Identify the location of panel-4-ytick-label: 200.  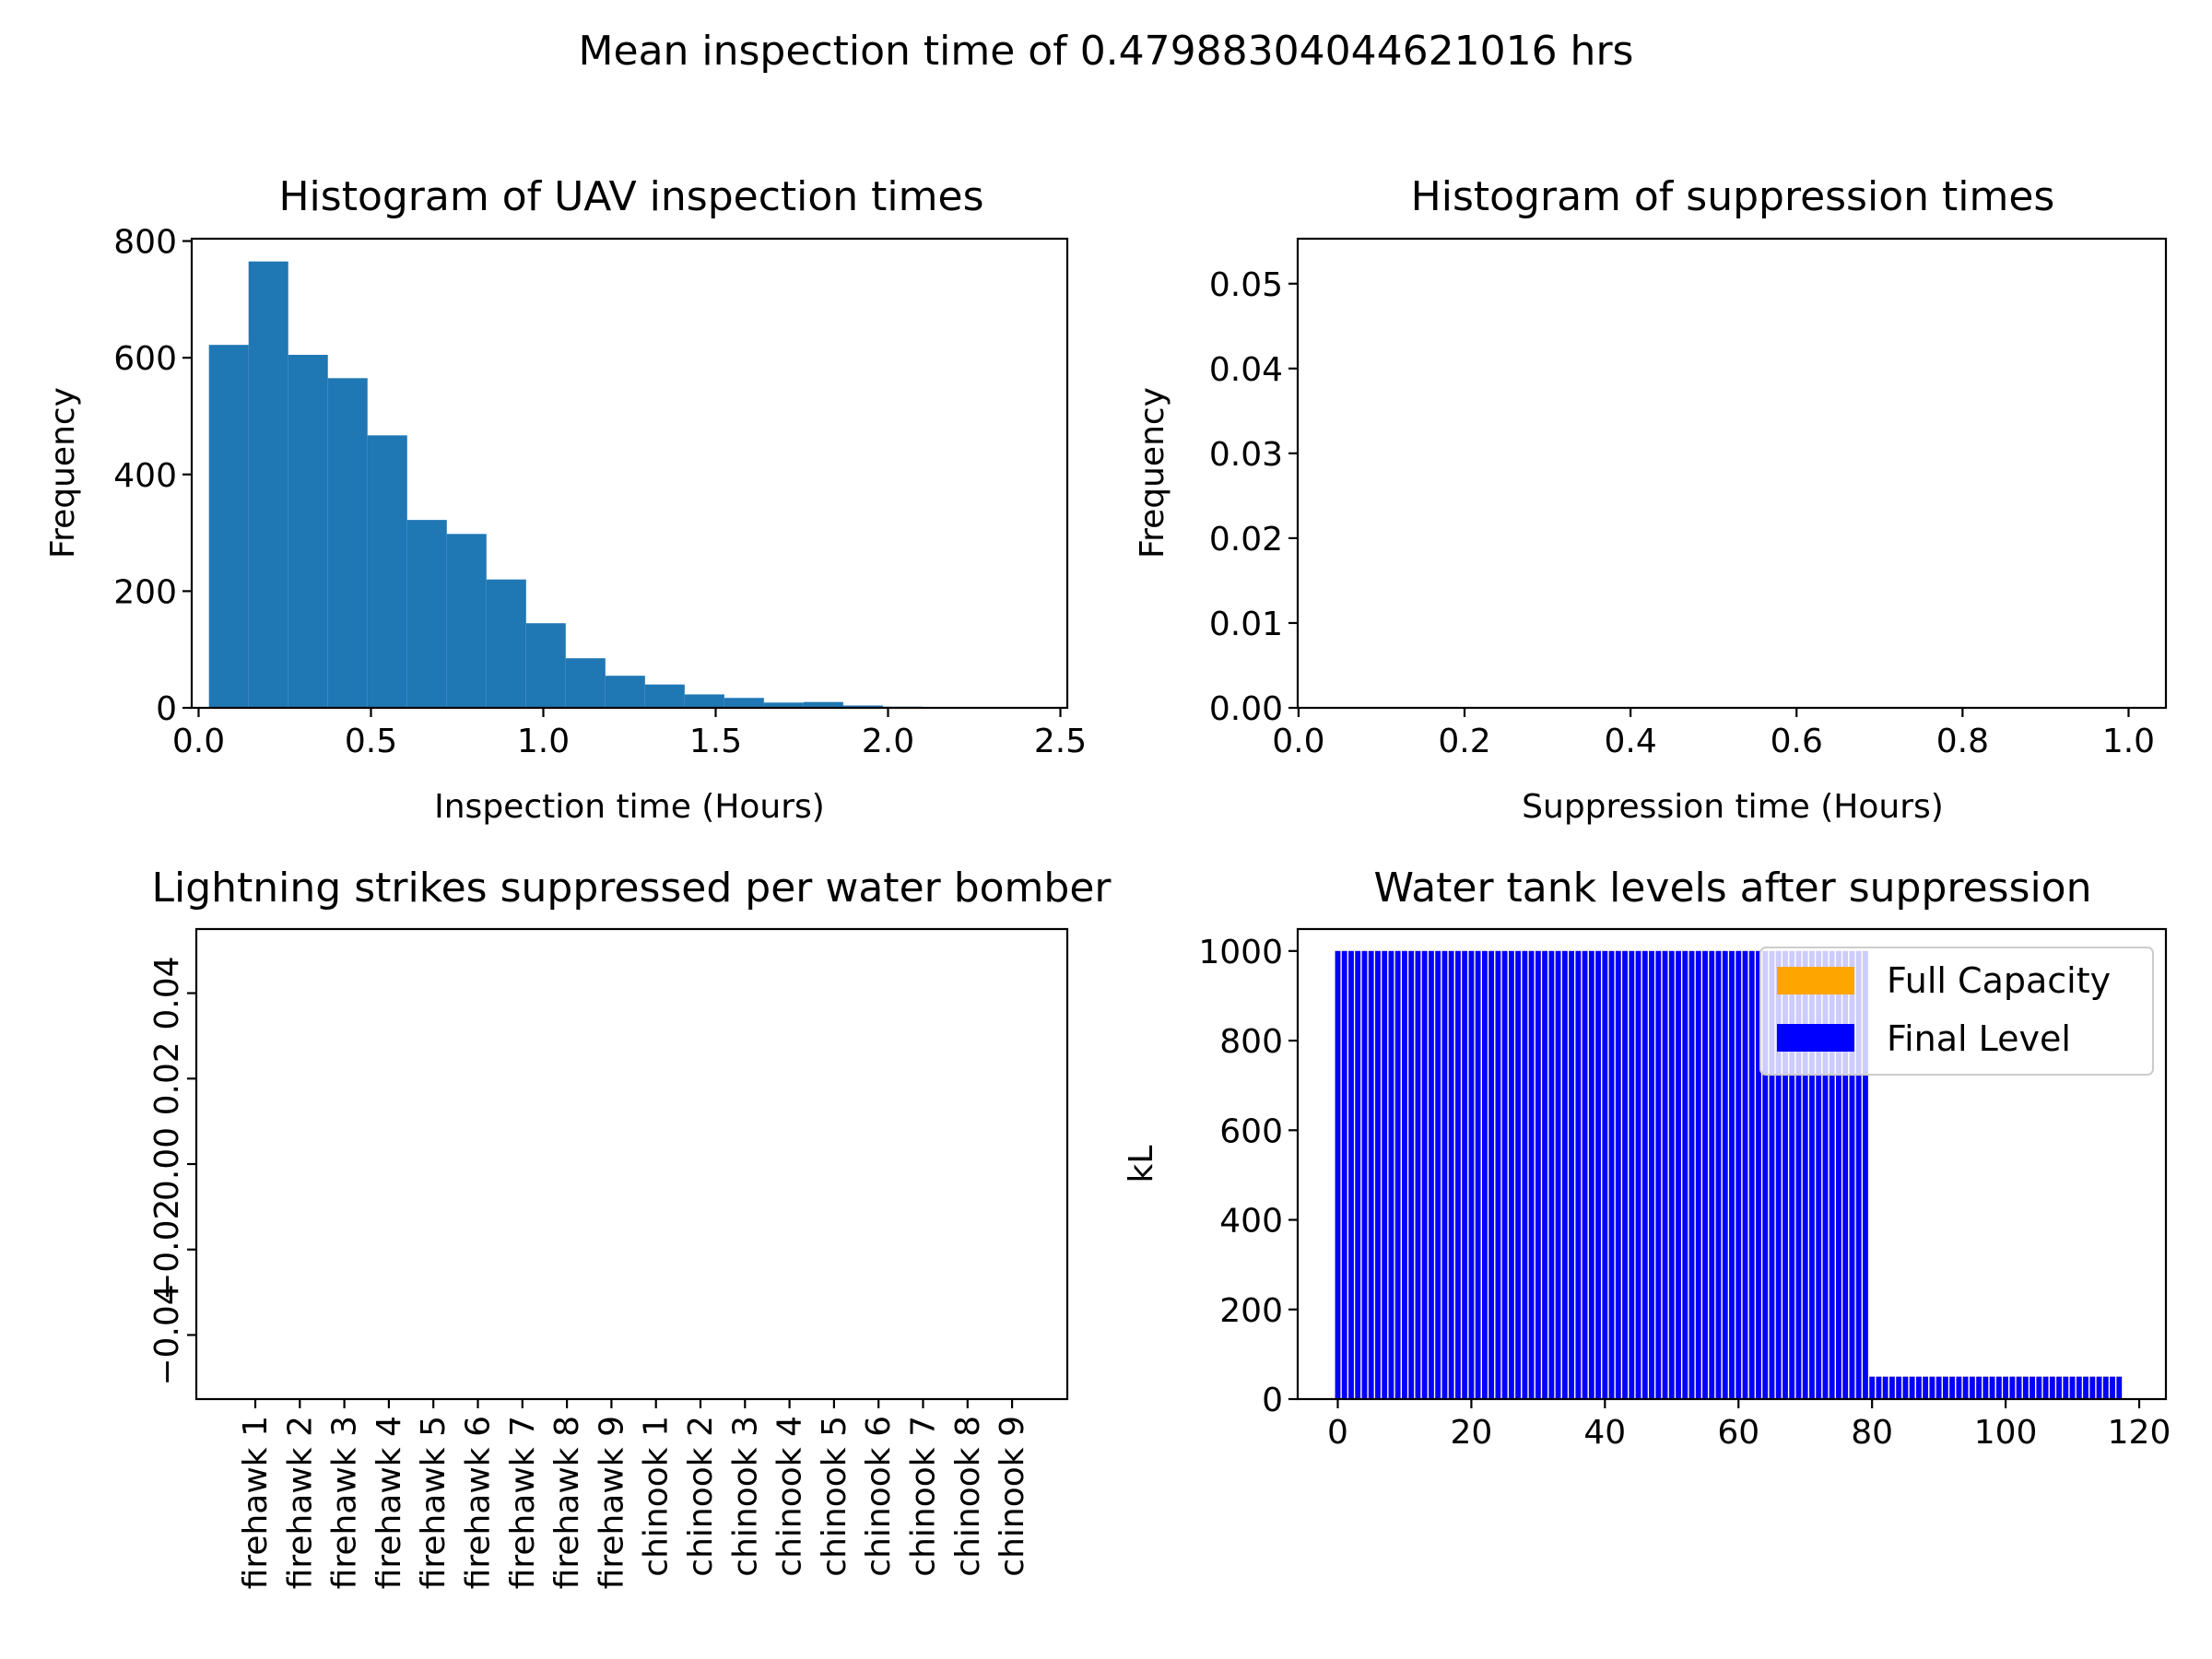
(1251, 1311).